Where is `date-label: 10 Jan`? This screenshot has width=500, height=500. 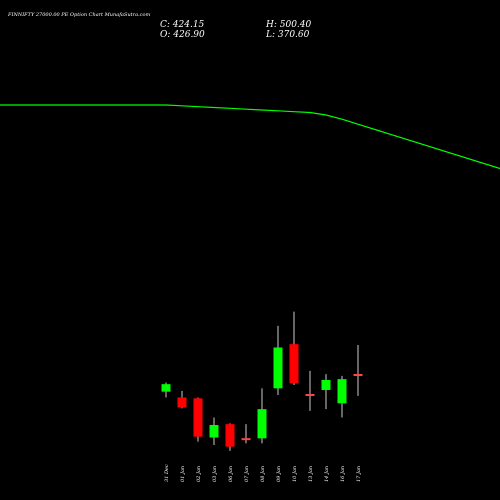 date-label: 10 Jan is located at coordinates (295, 474).